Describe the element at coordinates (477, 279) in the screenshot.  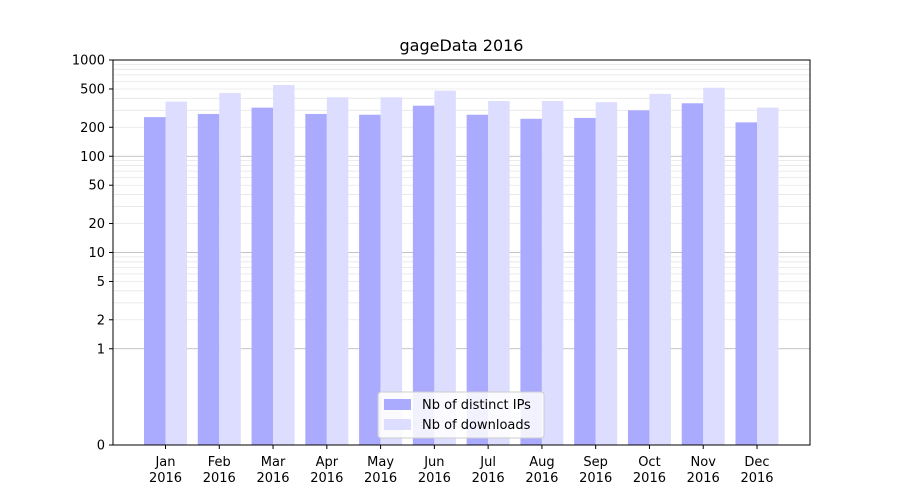
I see `bar-distinct-ips-jul` at that location.